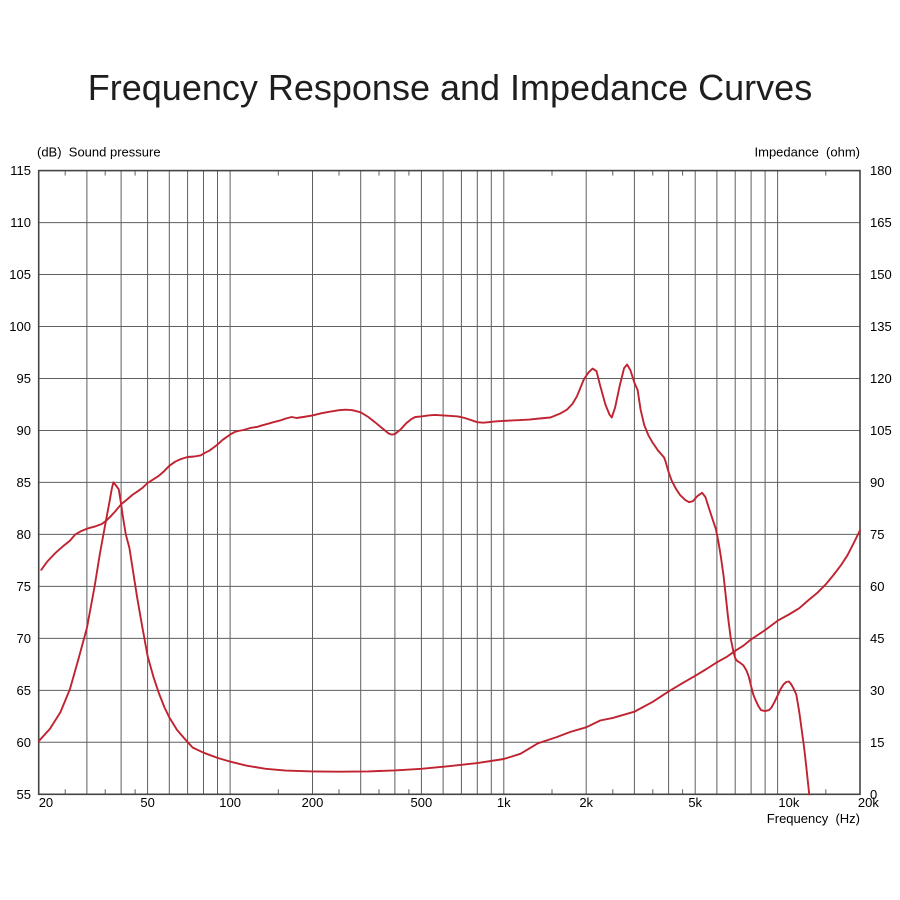  What do you see at coordinates (422, 802) in the screenshot?
I see `svg-text: 500` at bounding box center [422, 802].